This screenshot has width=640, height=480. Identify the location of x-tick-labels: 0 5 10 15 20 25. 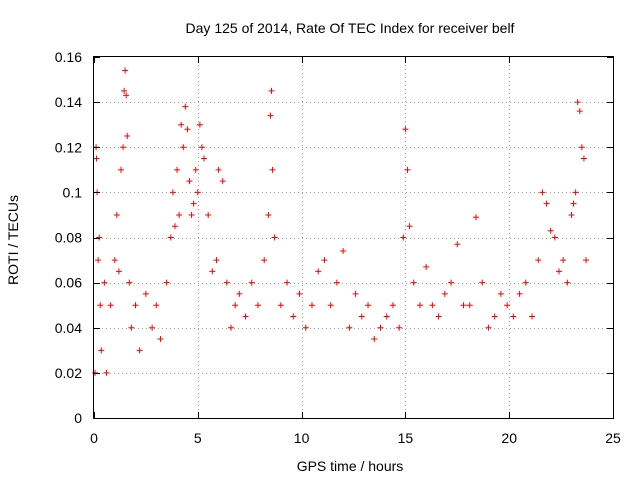
(355, 438).